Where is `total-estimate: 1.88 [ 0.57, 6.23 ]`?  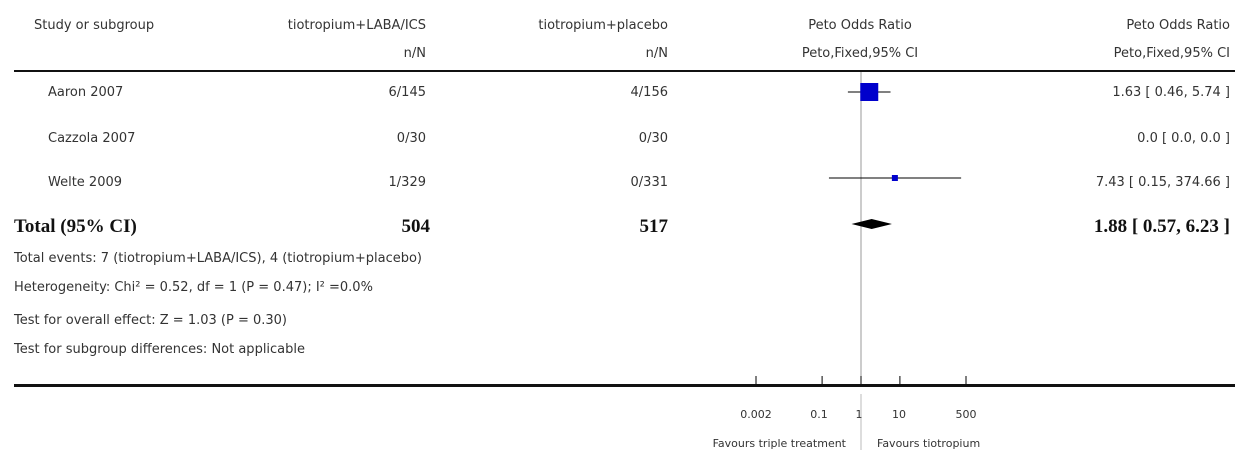
total-estimate: 1.88 [ 0.57, 6.23 ] is located at coordinates (1161, 226).